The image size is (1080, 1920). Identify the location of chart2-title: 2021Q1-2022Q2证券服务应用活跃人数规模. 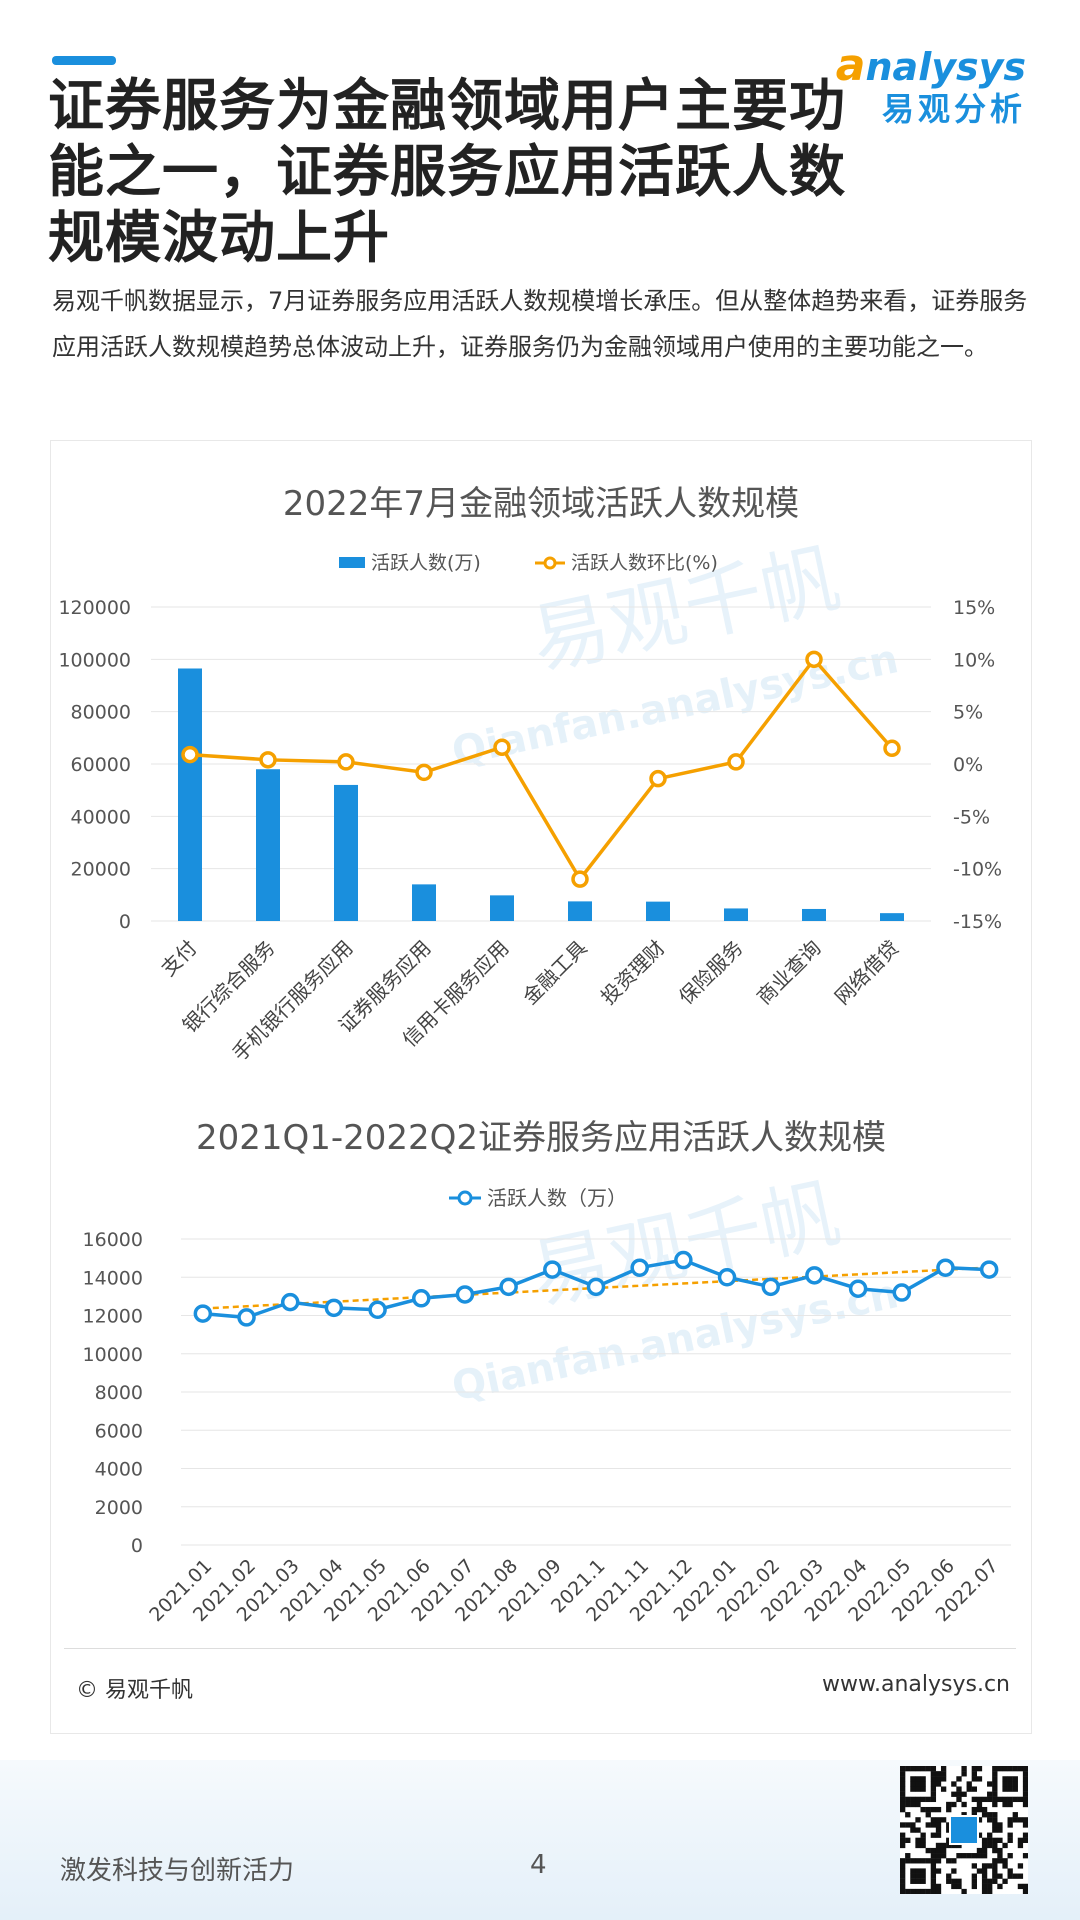
(541, 1138).